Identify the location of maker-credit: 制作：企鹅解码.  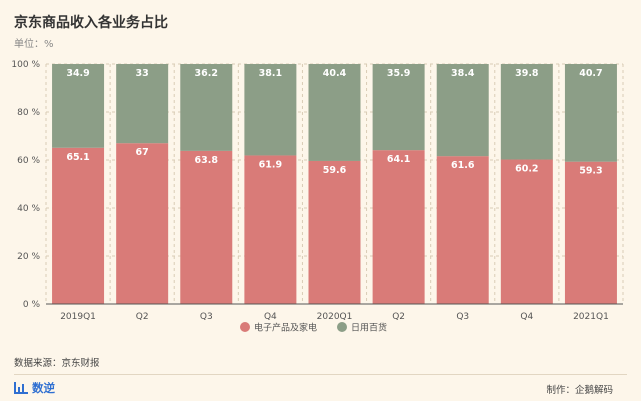
(579, 390).